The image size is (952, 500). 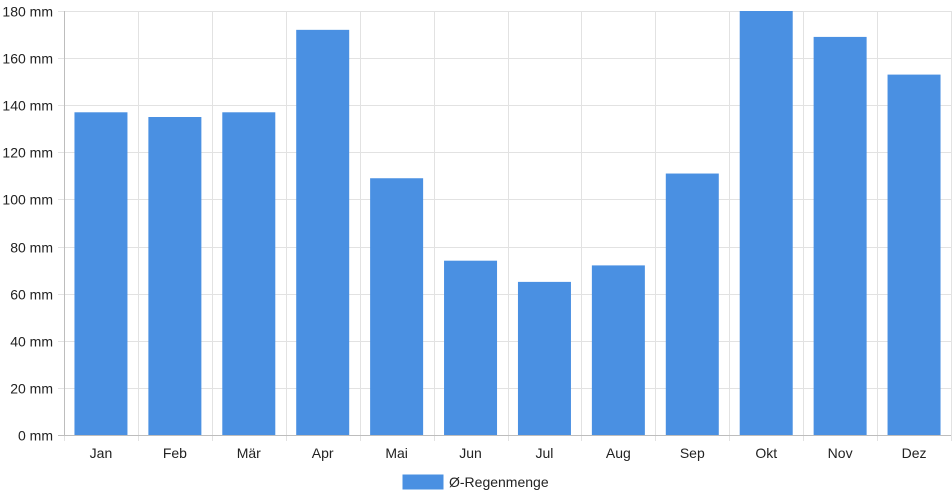 What do you see at coordinates (27, 200) in the screenshot?
I see `y-tick-label: 100 mm` at bounding box center [27, 200].